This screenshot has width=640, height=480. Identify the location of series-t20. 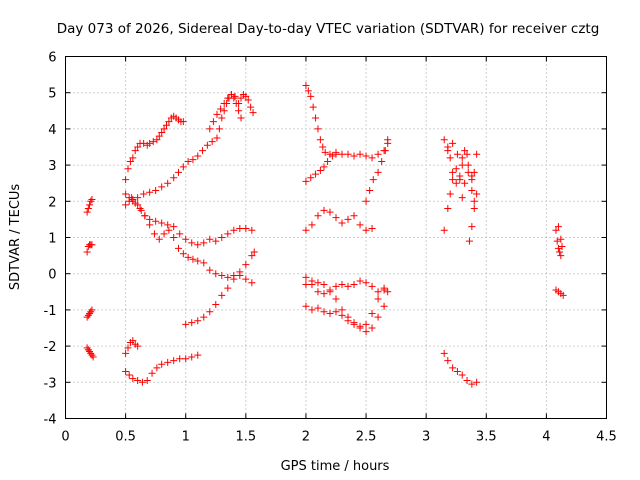
(460, 161).